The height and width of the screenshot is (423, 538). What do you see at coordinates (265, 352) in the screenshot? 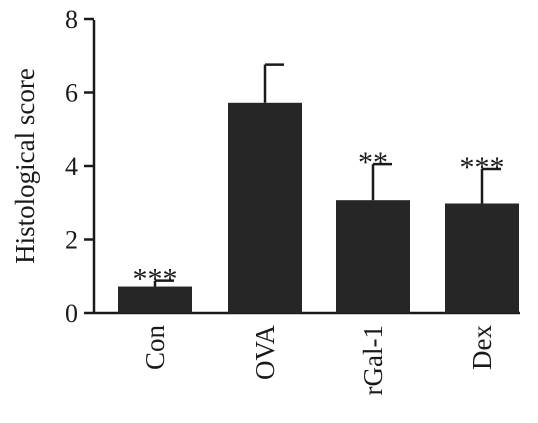
I see `category-label: OVA` at bounding box center [265, 352].